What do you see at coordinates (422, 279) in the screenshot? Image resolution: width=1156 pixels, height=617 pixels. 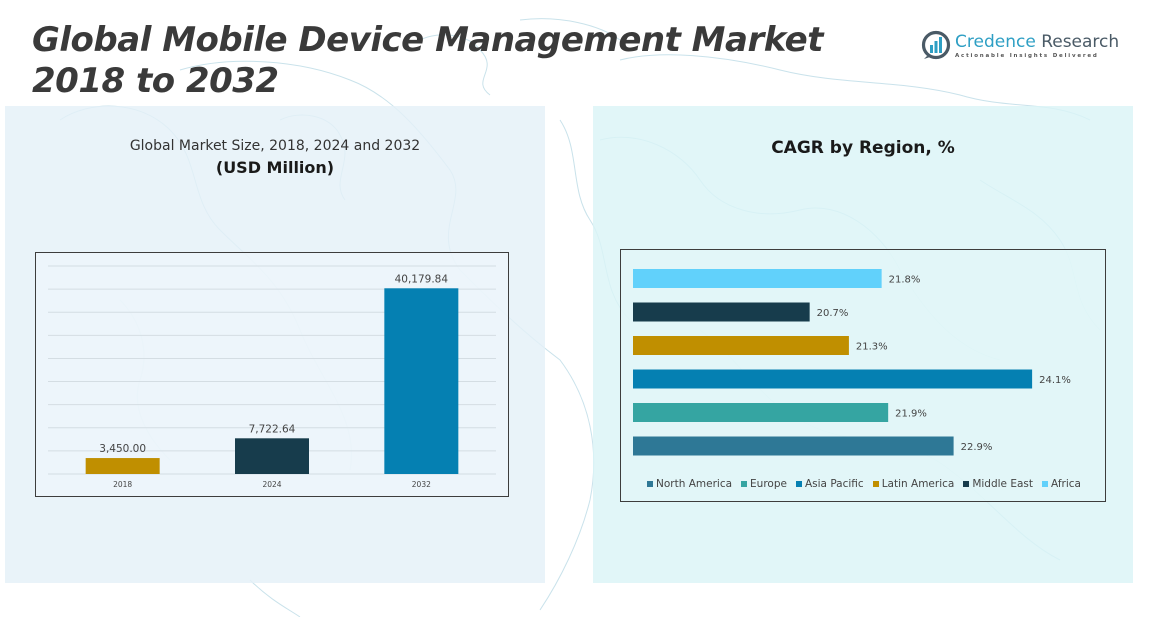 I see `value-label-2032: 40,179.84` at bounding box center [422, 279].